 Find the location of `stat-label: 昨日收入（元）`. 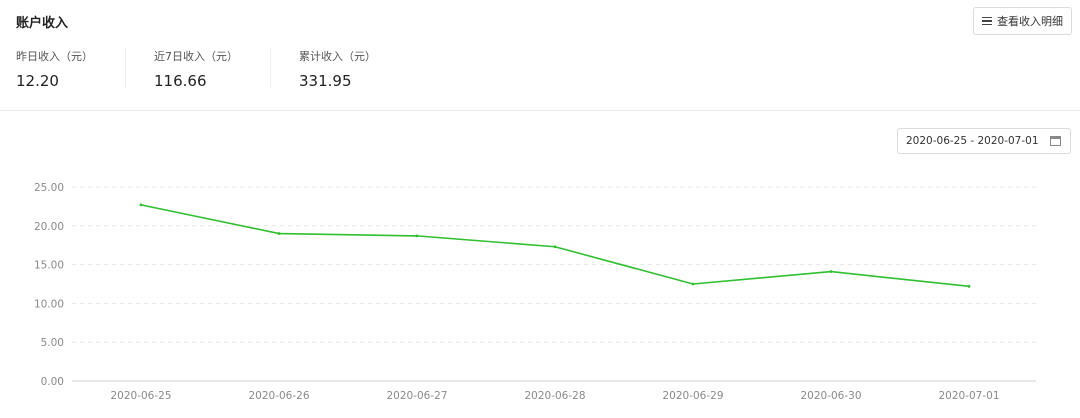

stat-label: 昨日收入（元） is located at coordinates (54, 56).